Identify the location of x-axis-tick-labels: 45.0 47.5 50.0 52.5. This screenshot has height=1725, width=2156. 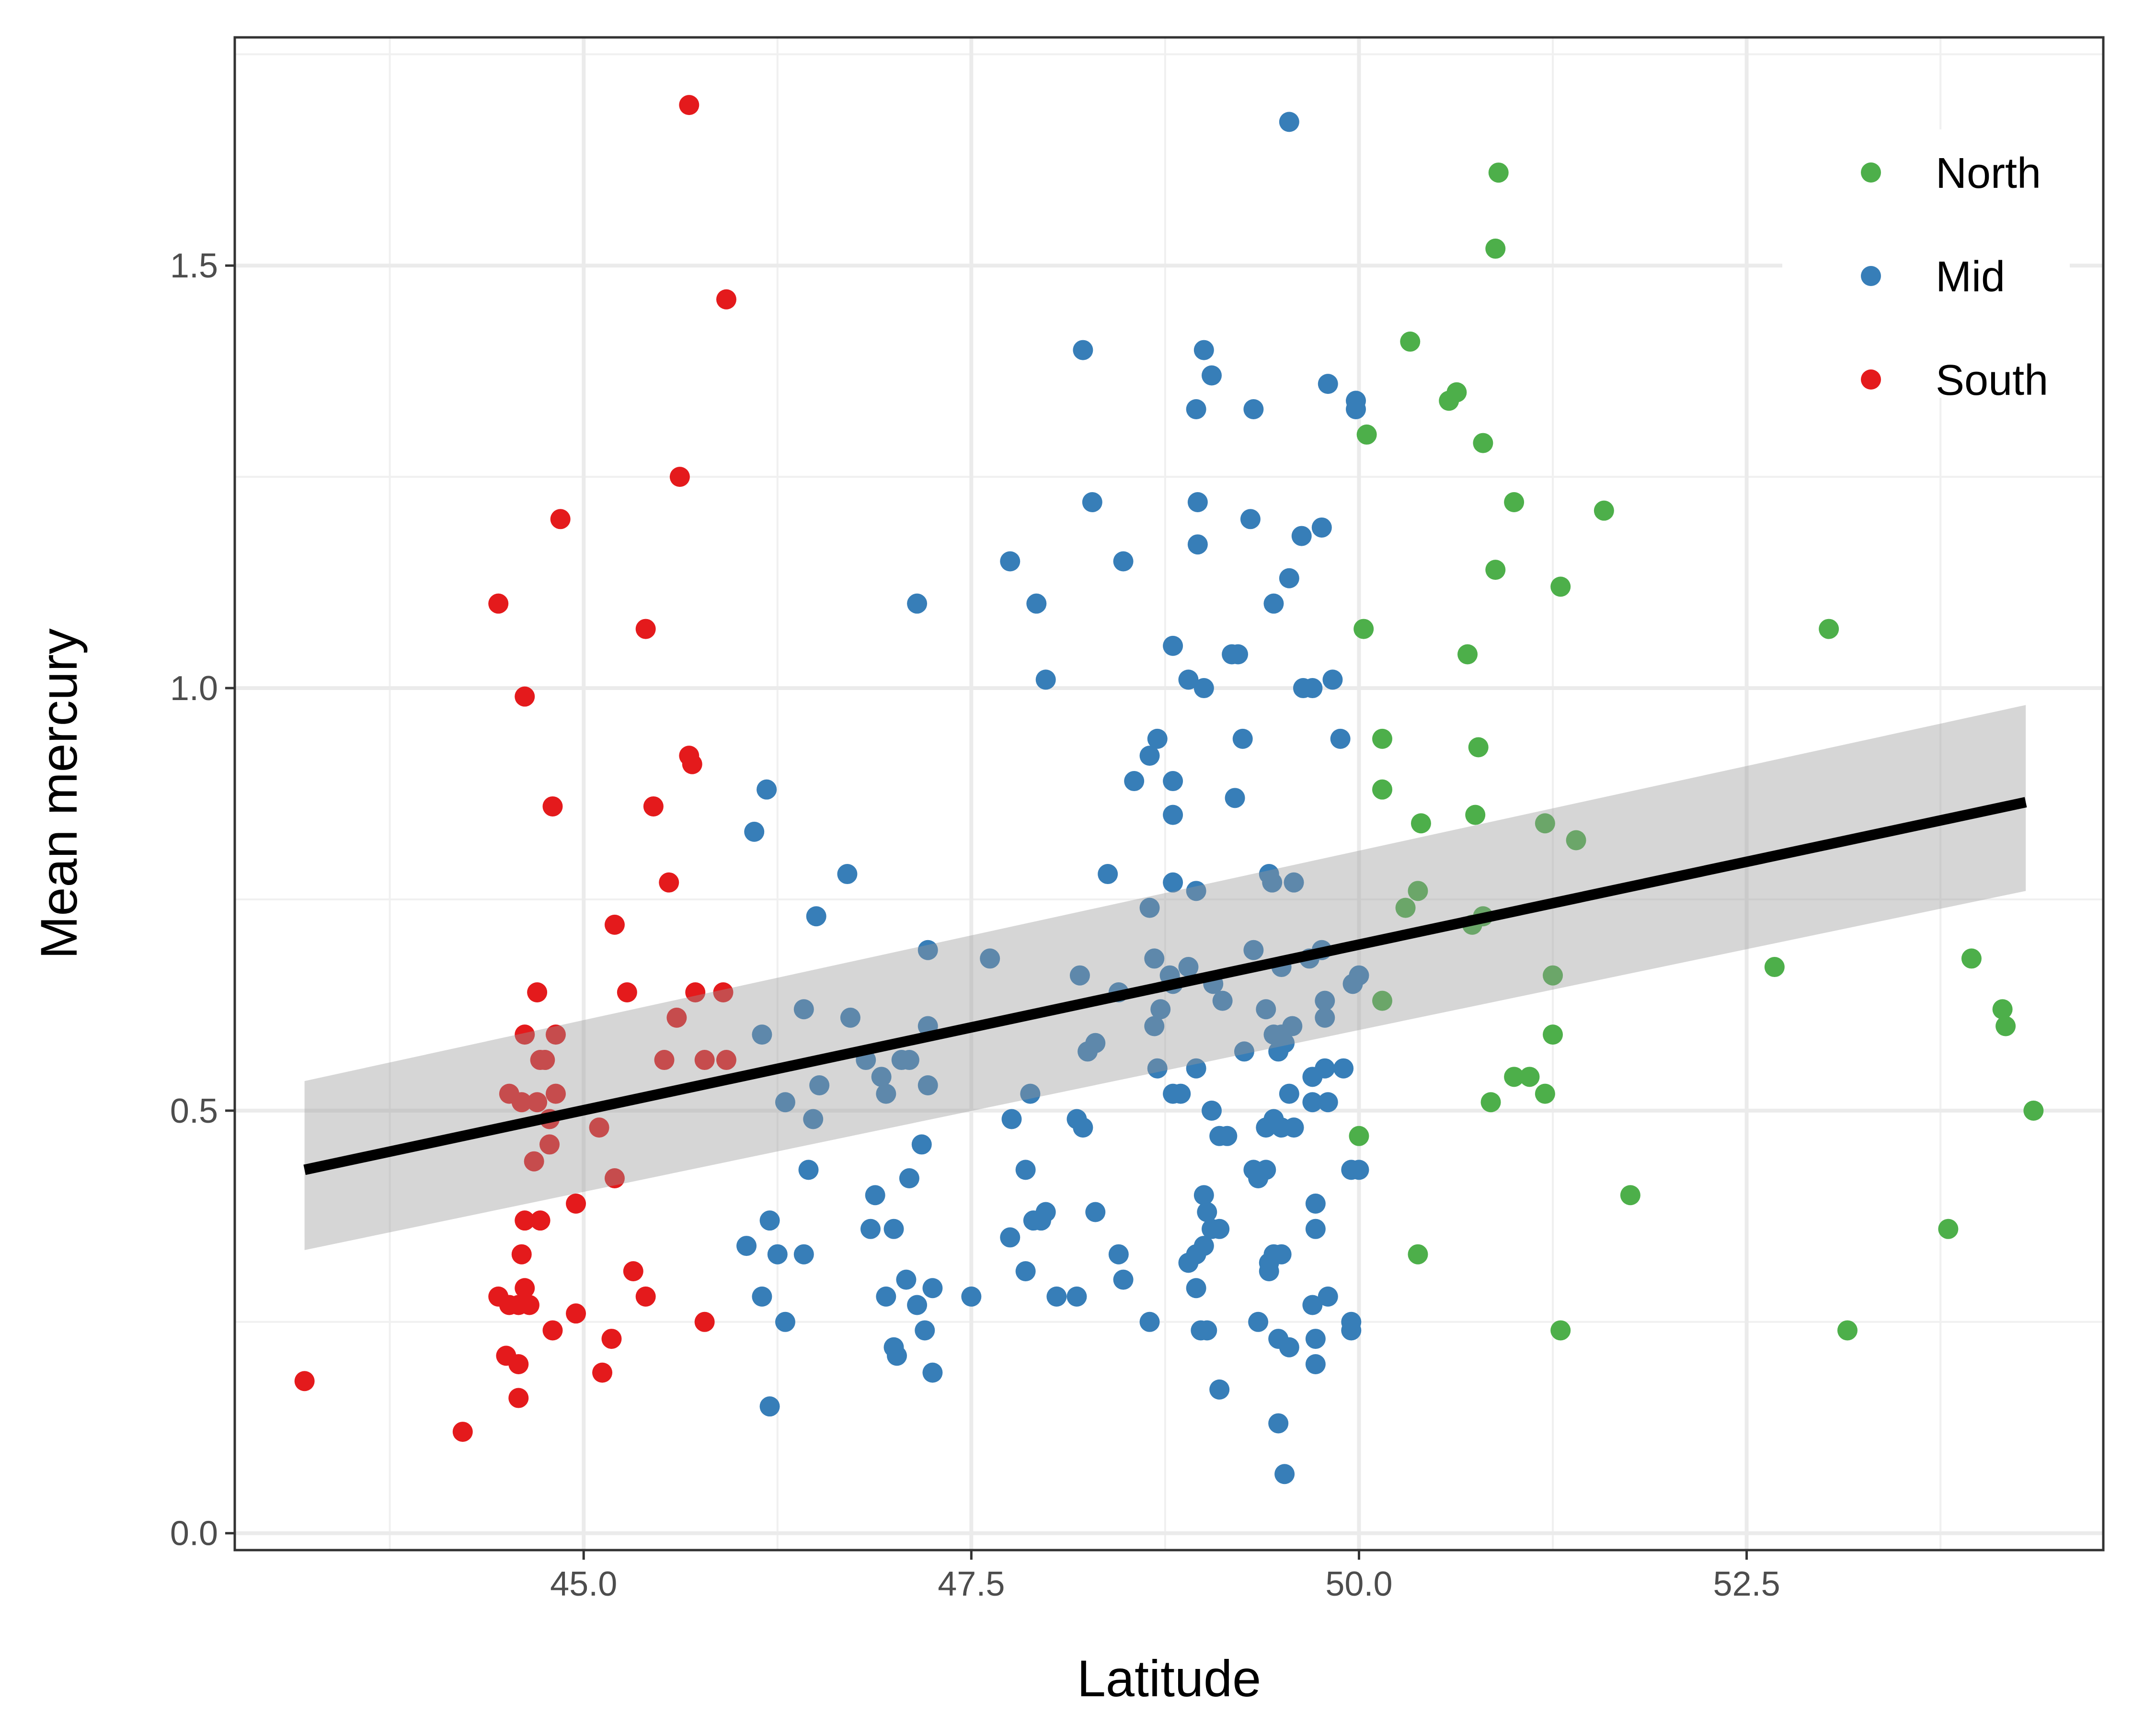
(1165, 1584).